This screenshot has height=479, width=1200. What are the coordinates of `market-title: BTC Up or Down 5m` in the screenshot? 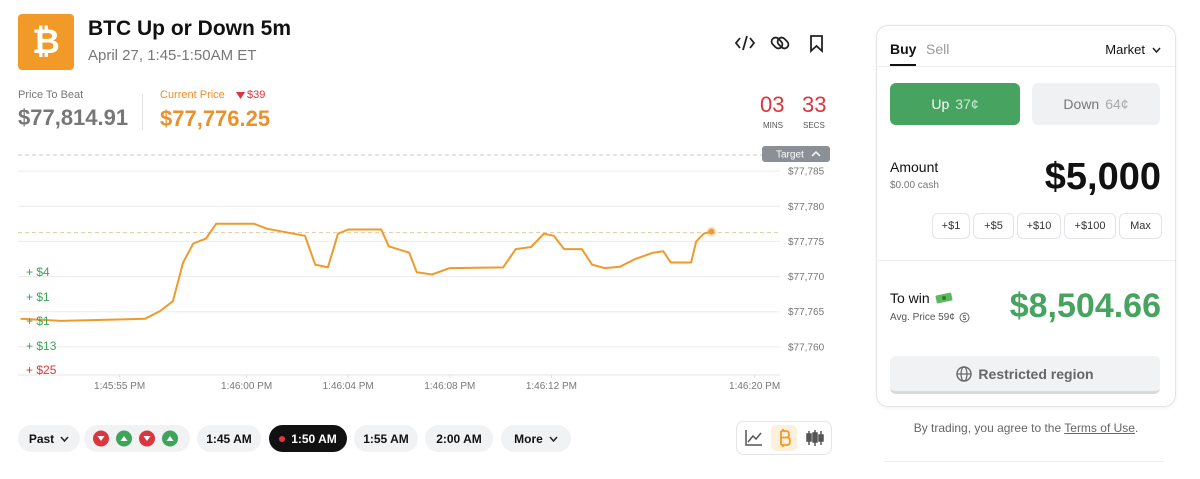 It's located at (189, 28).